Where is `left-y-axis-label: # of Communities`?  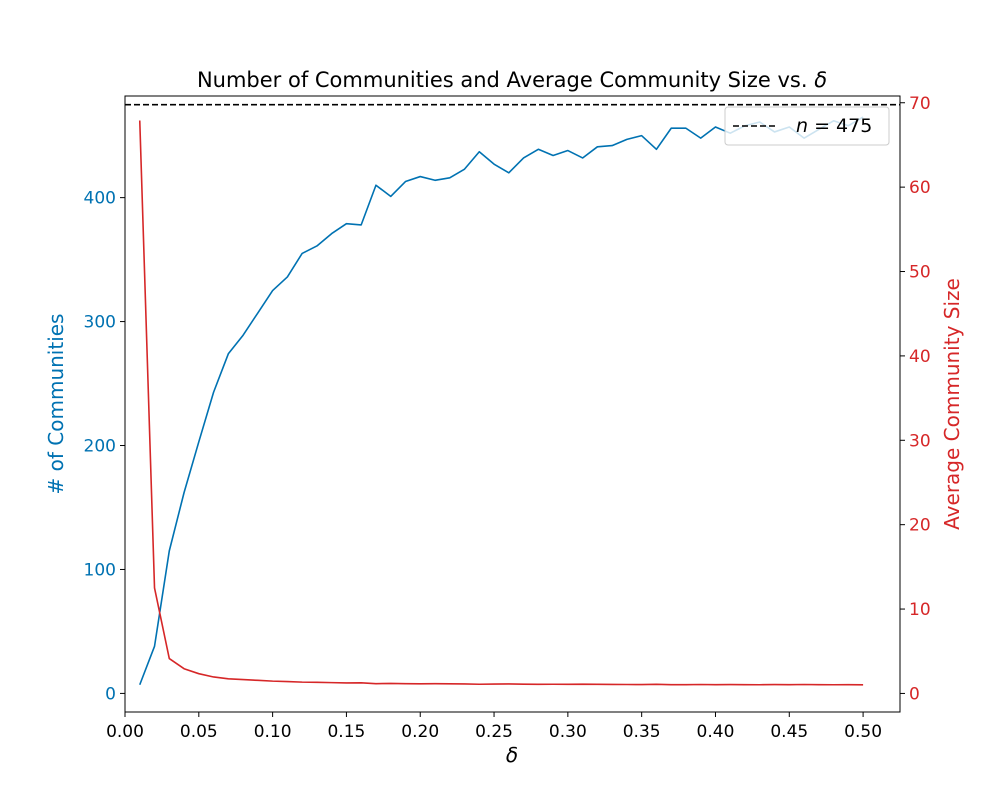
left-y-axis-label: # of Communities is located at coordinates (56, 404).